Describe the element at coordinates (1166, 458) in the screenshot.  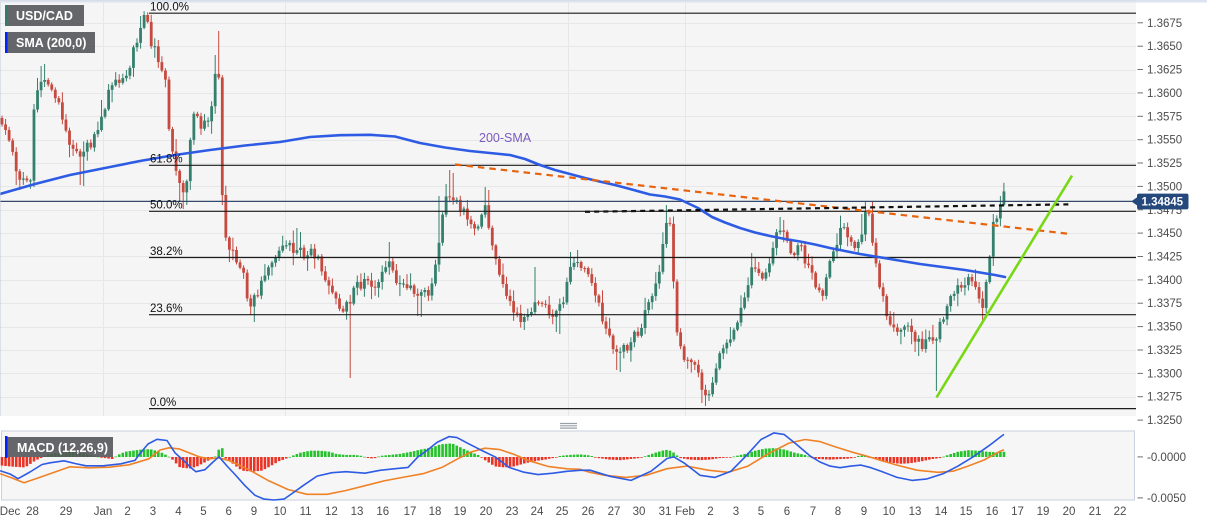
I see `svg-text: -0.0000` at that location.